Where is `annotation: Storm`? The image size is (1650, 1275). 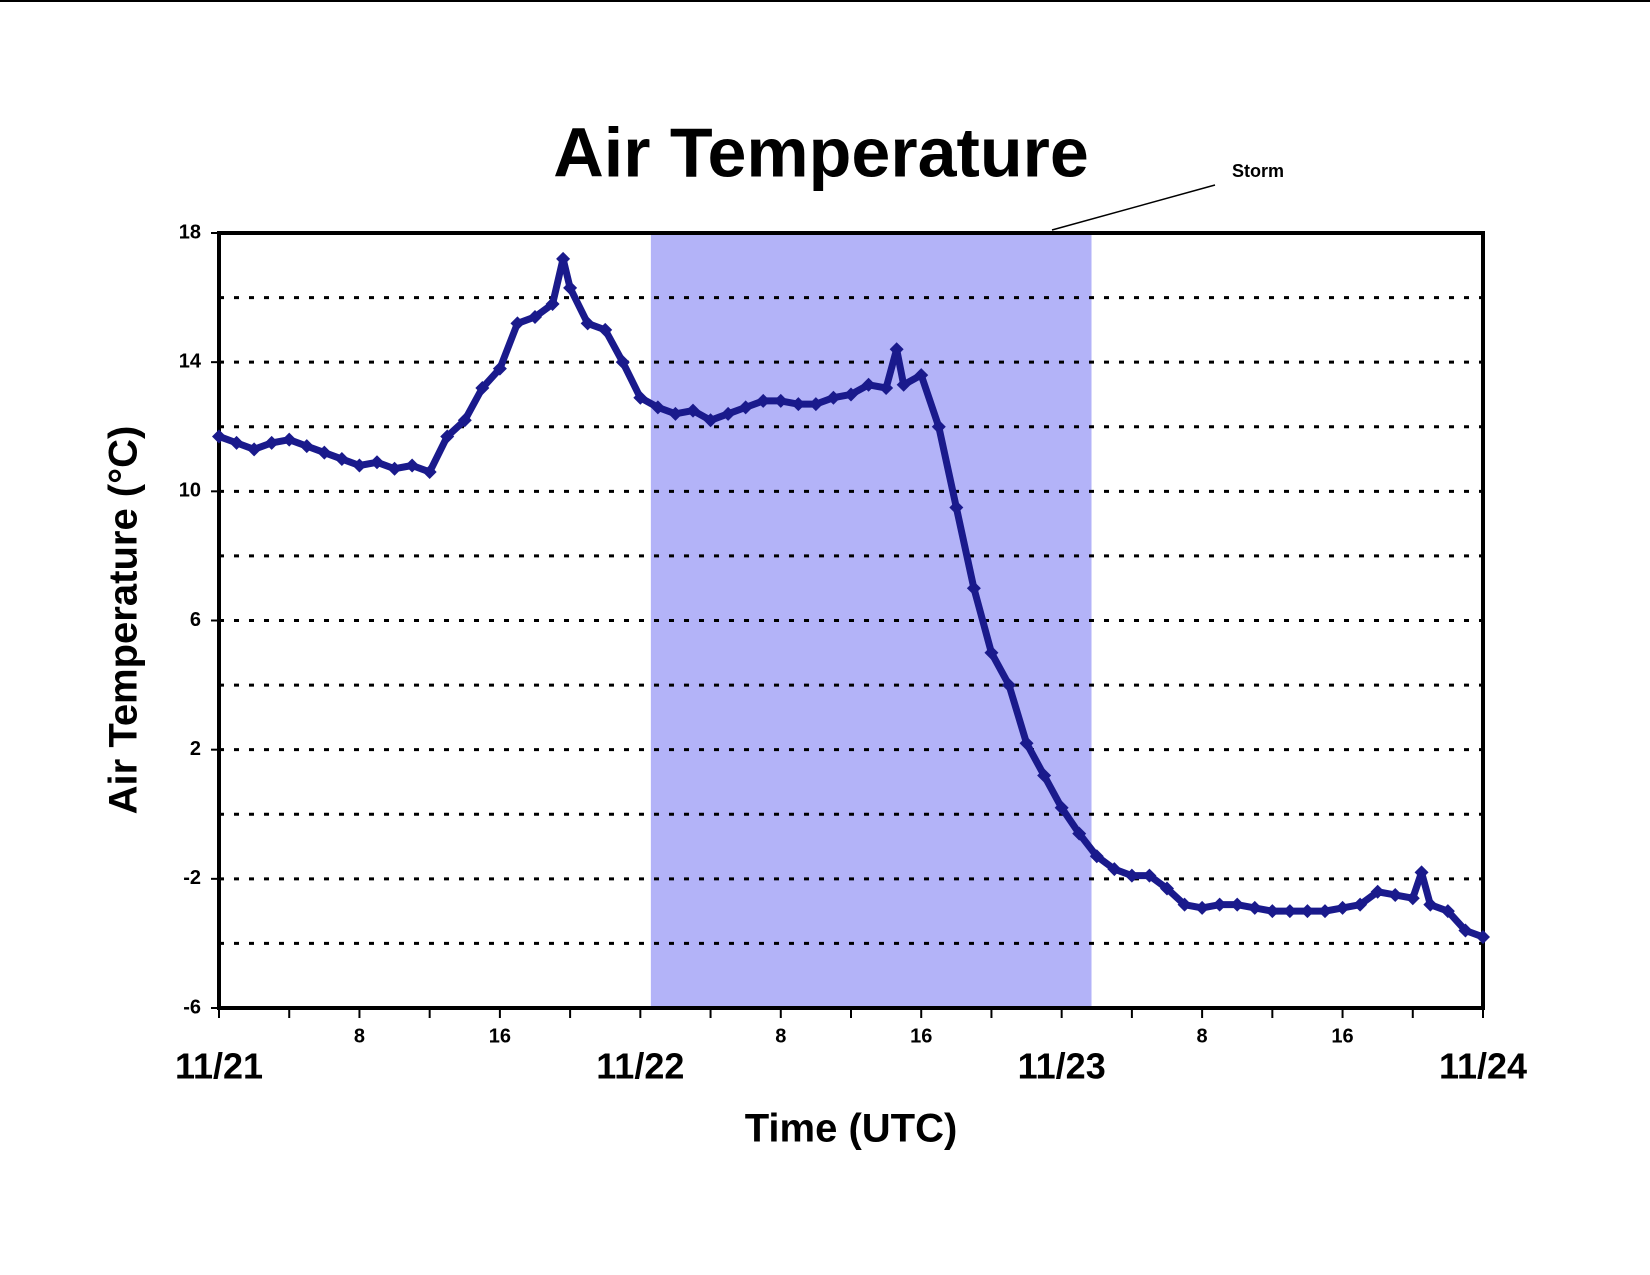
annotation: Storm is located at coordinates (1258, 171).